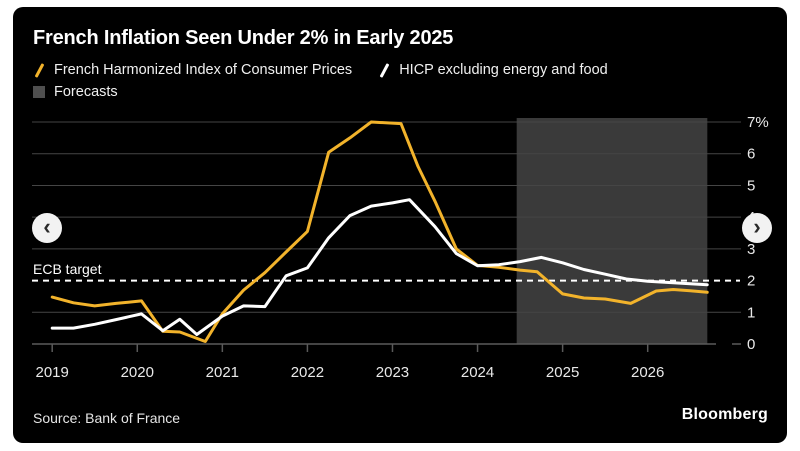 This screenshot has height=451, width=800. I want to click on legend-row-2: Forecasts, so click(383, 92).